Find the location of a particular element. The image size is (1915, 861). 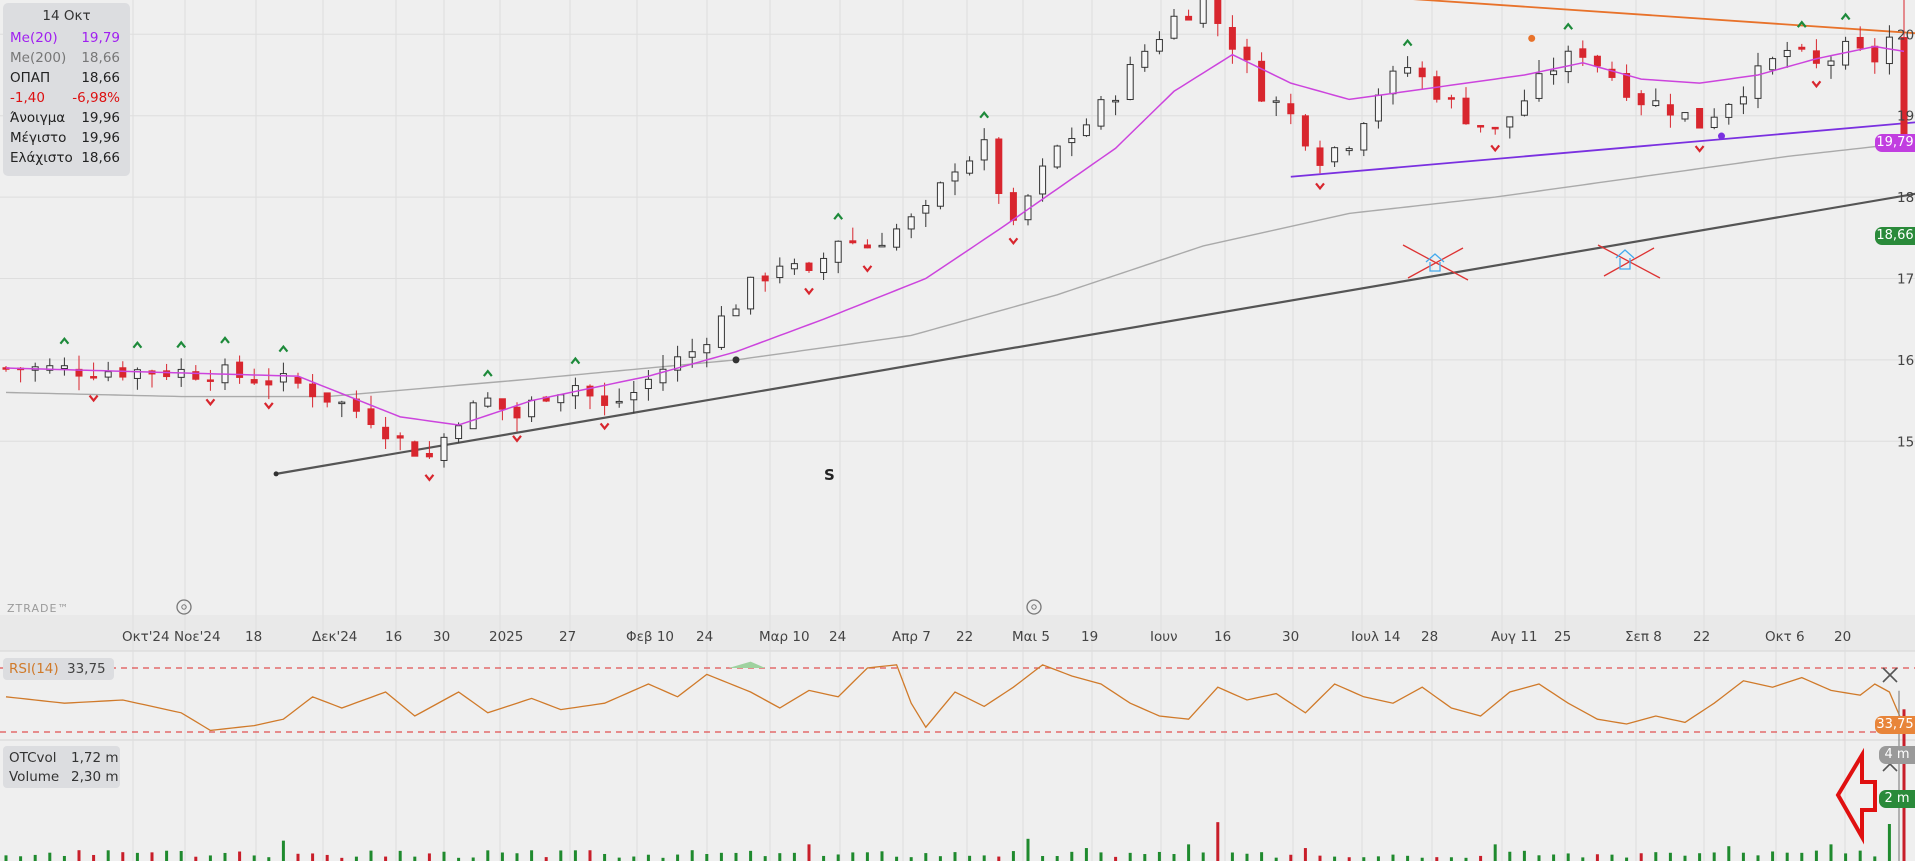

ma20-price-badge: 19,79 is located at coordinates (1895, 143).